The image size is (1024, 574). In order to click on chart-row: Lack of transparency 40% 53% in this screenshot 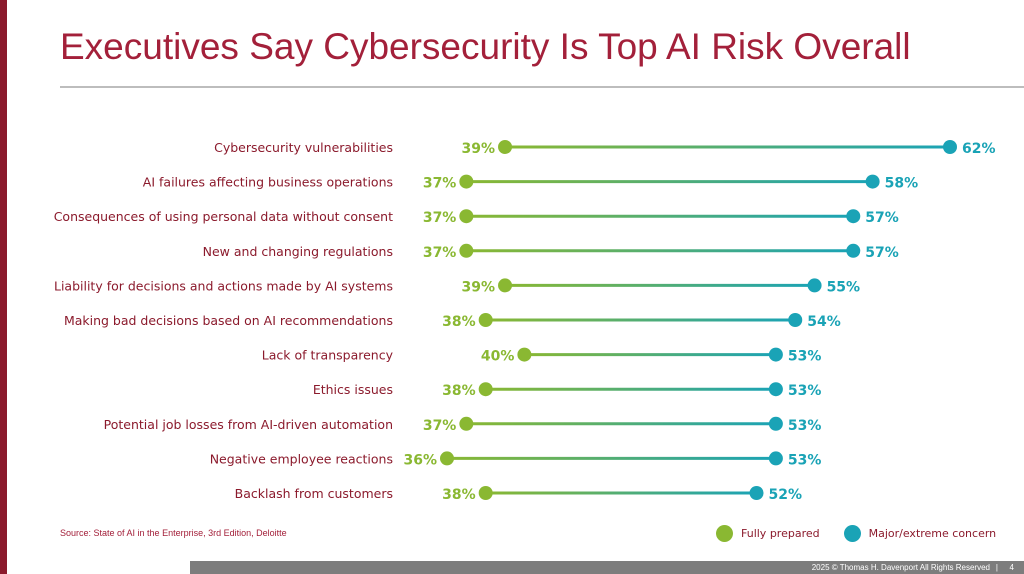, I will do `click(542, 356)`.